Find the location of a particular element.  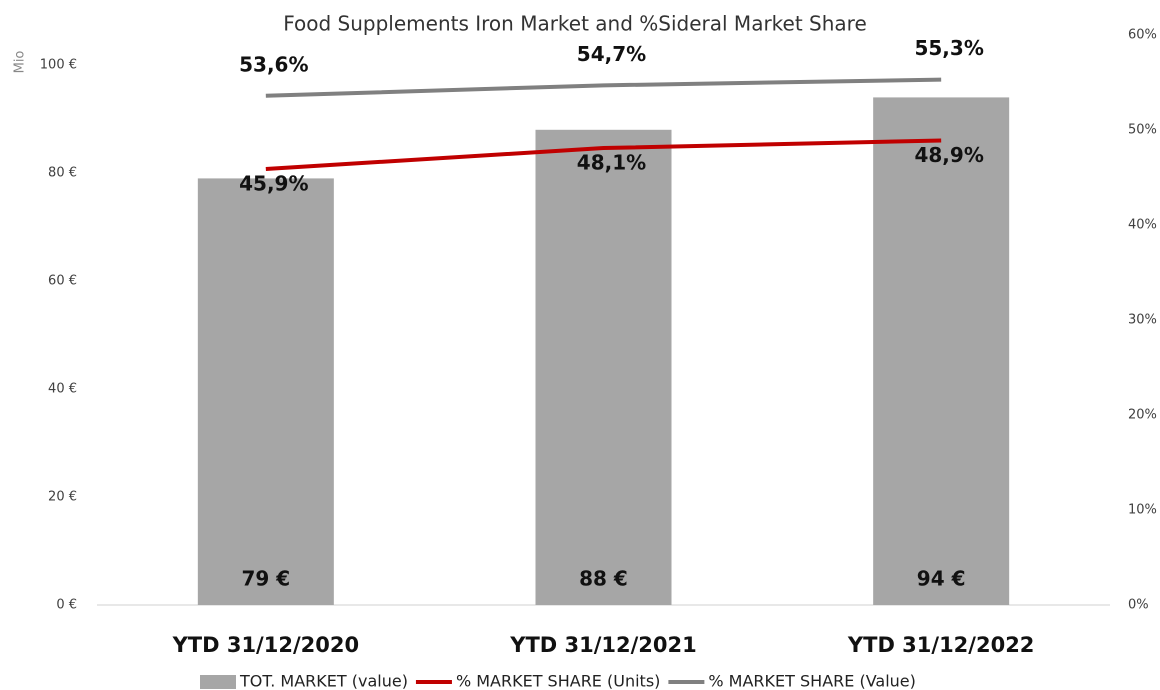

legend-swatch is located at coordinates (218, 682).